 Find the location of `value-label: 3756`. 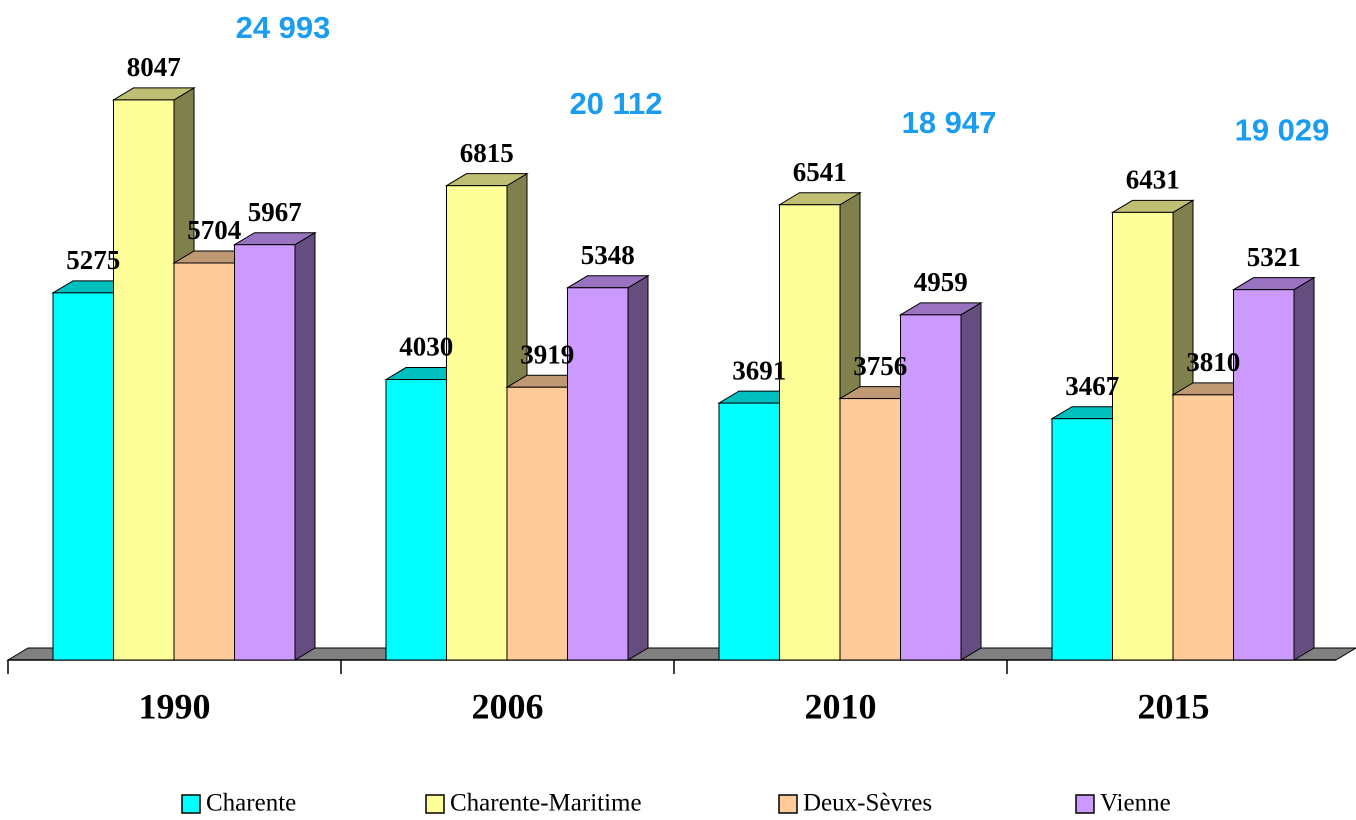

value-label: 3756 is located at coordinates (880, 366).